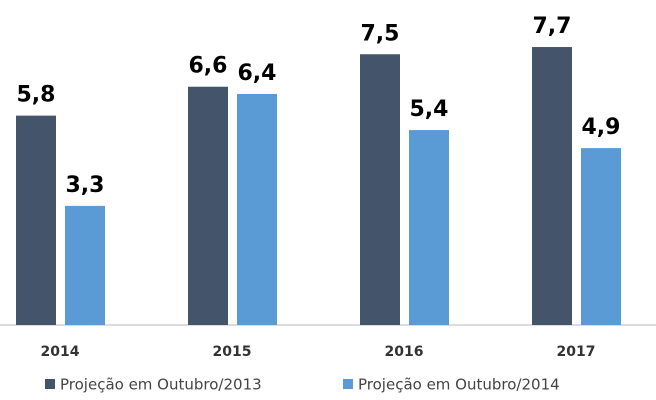 Image resolution: width=656 pixels, height=400 pixels. Describe the element at coordinates (601, 127) in the screenshot. I see `value-label: 4,9` at that location.